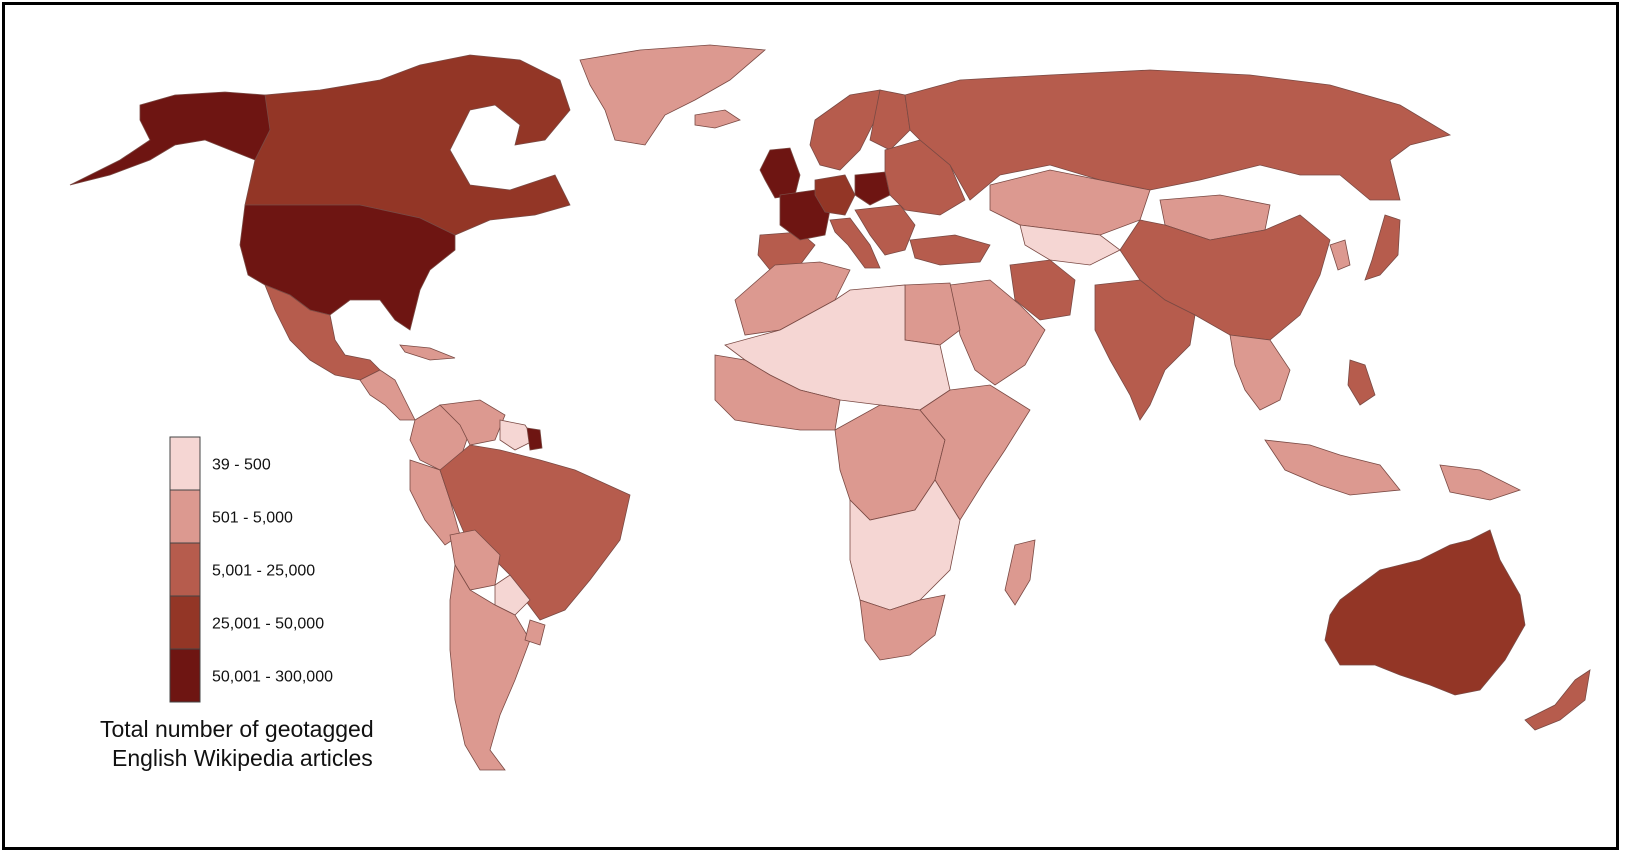  I want to click on region-southern-africa, so click(905, 545).